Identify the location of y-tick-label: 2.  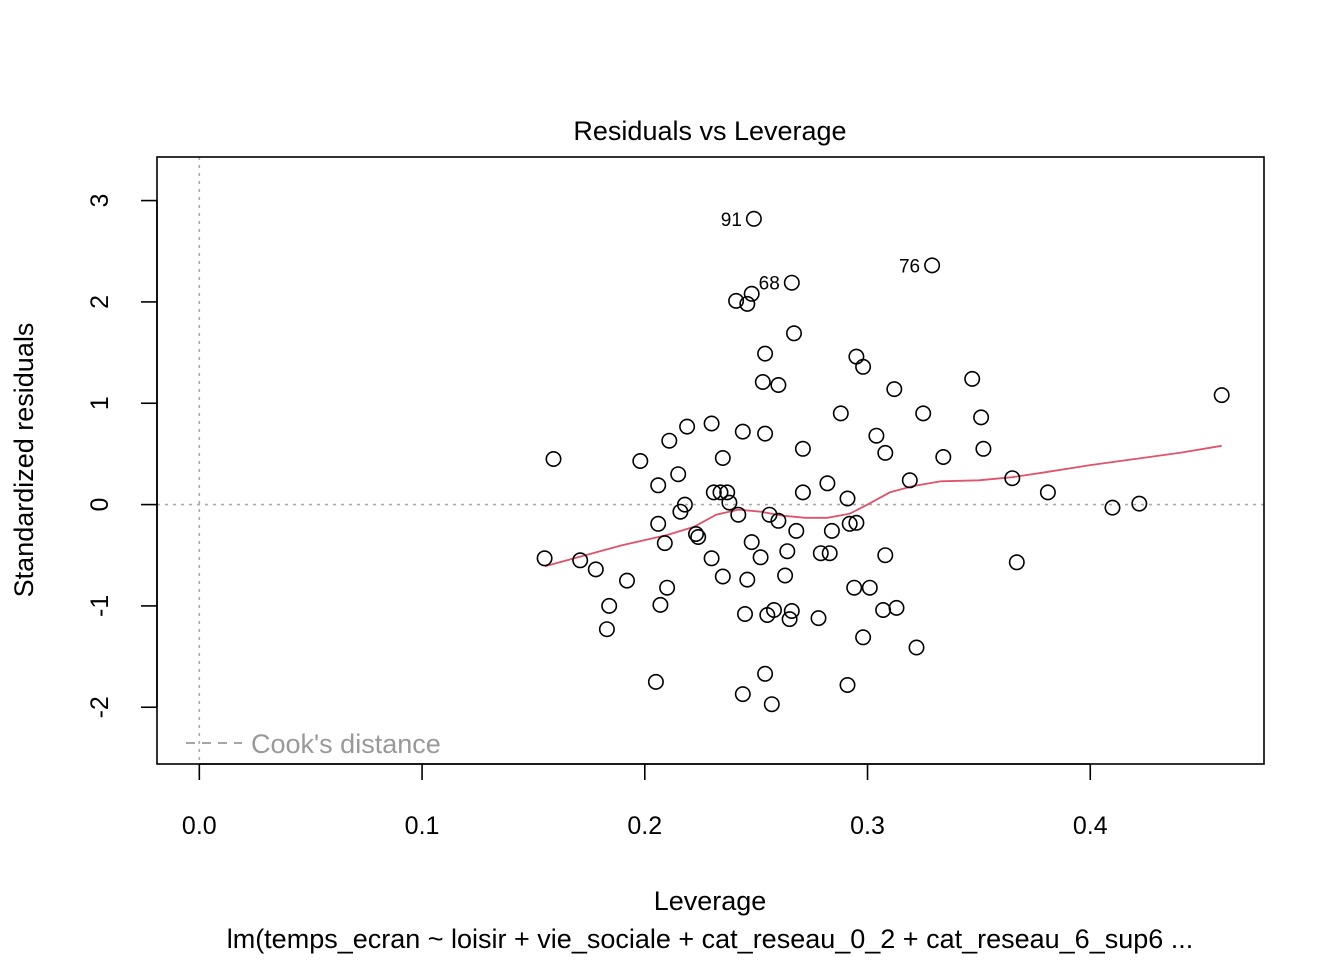
(100, 302).